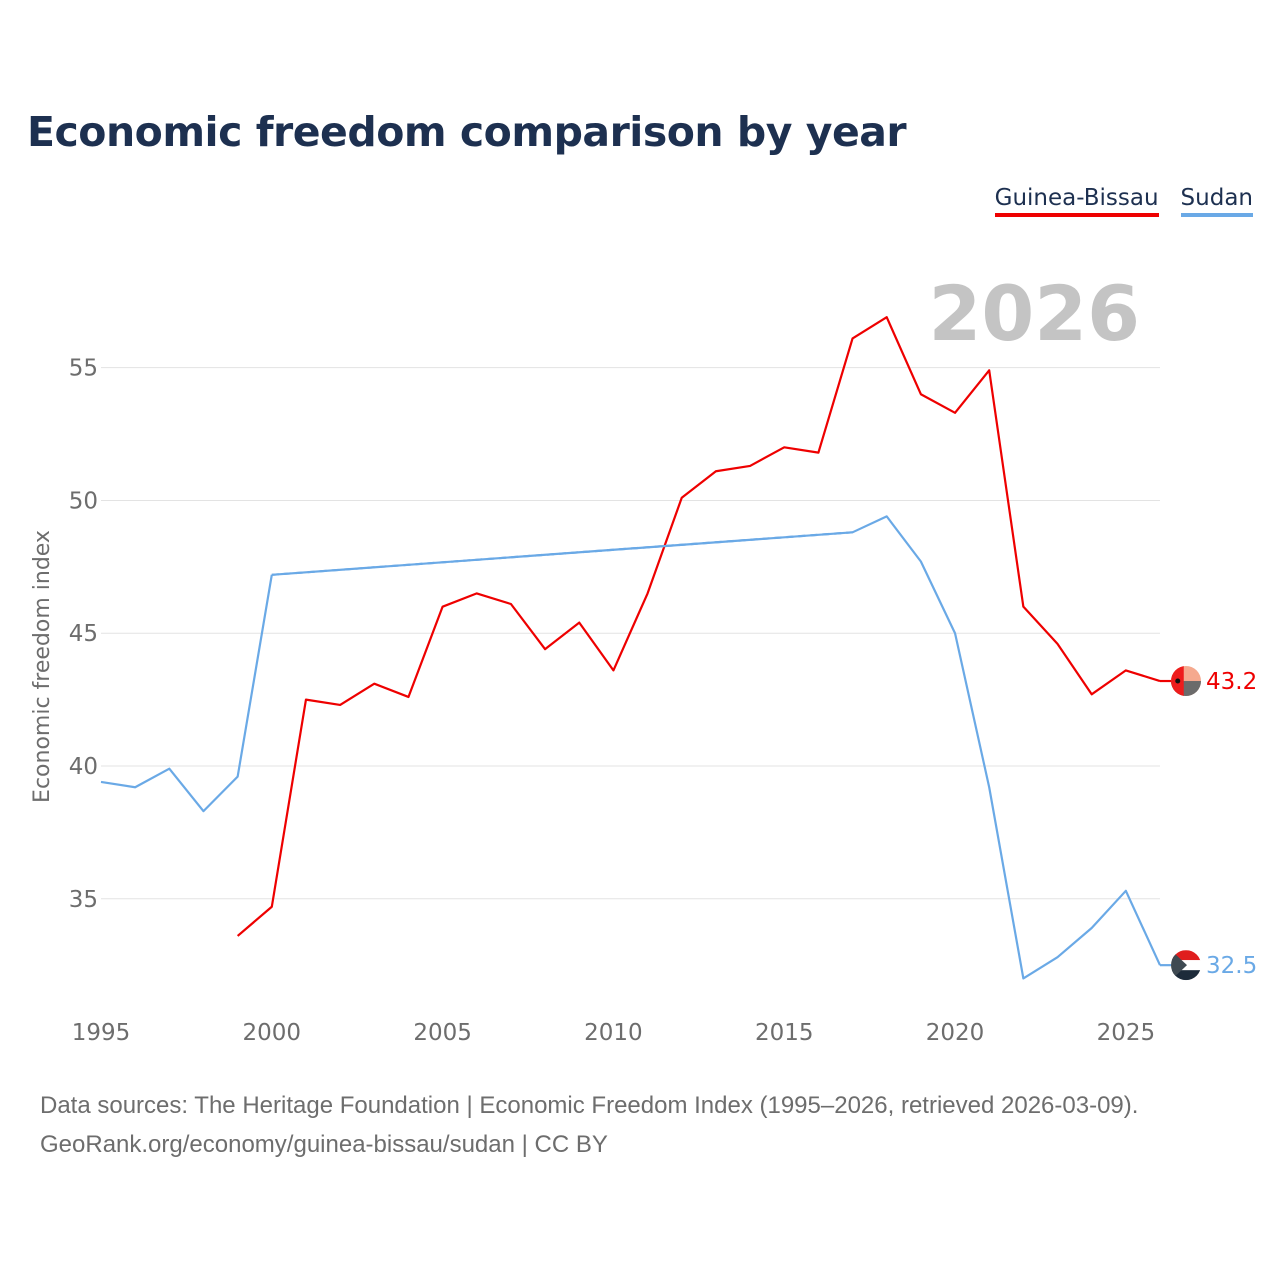  I want to click on y-tick-label: 35, so click(83, 900).